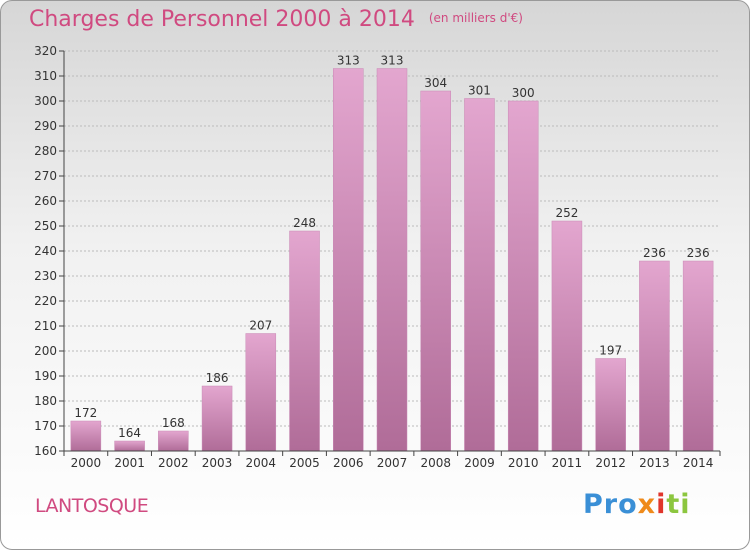 This screenshot has width=750, height=550. Describe the element at coordinates (261, 392) in the screenshot. I see `bar-2004` at that location.